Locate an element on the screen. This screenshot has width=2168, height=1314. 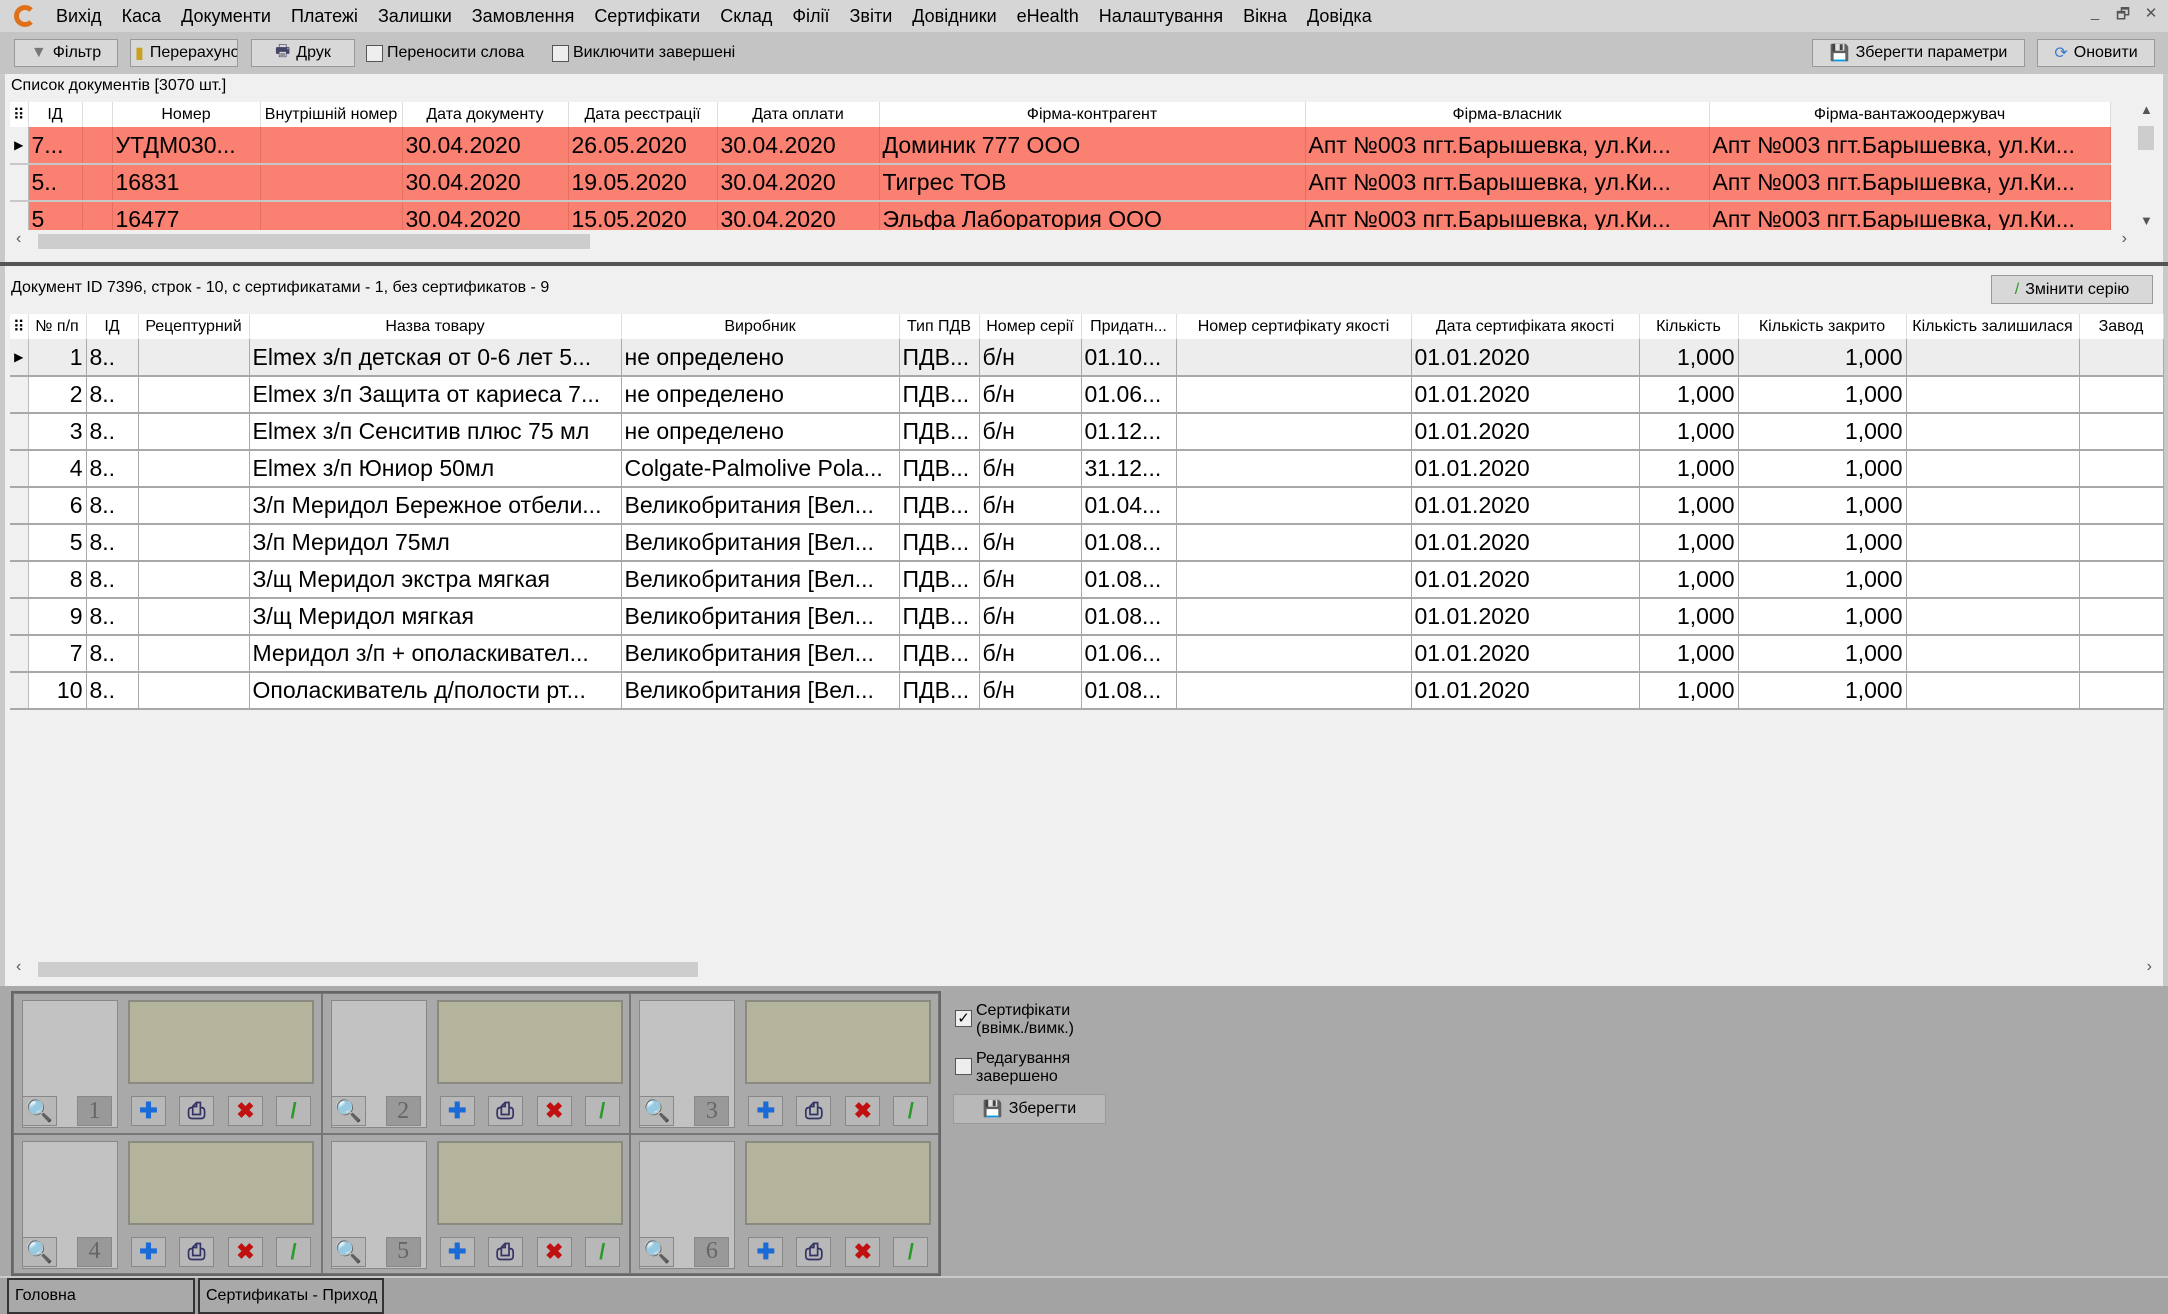
change-series-button: / Змінити серію is located at coordinates (2072, 289).